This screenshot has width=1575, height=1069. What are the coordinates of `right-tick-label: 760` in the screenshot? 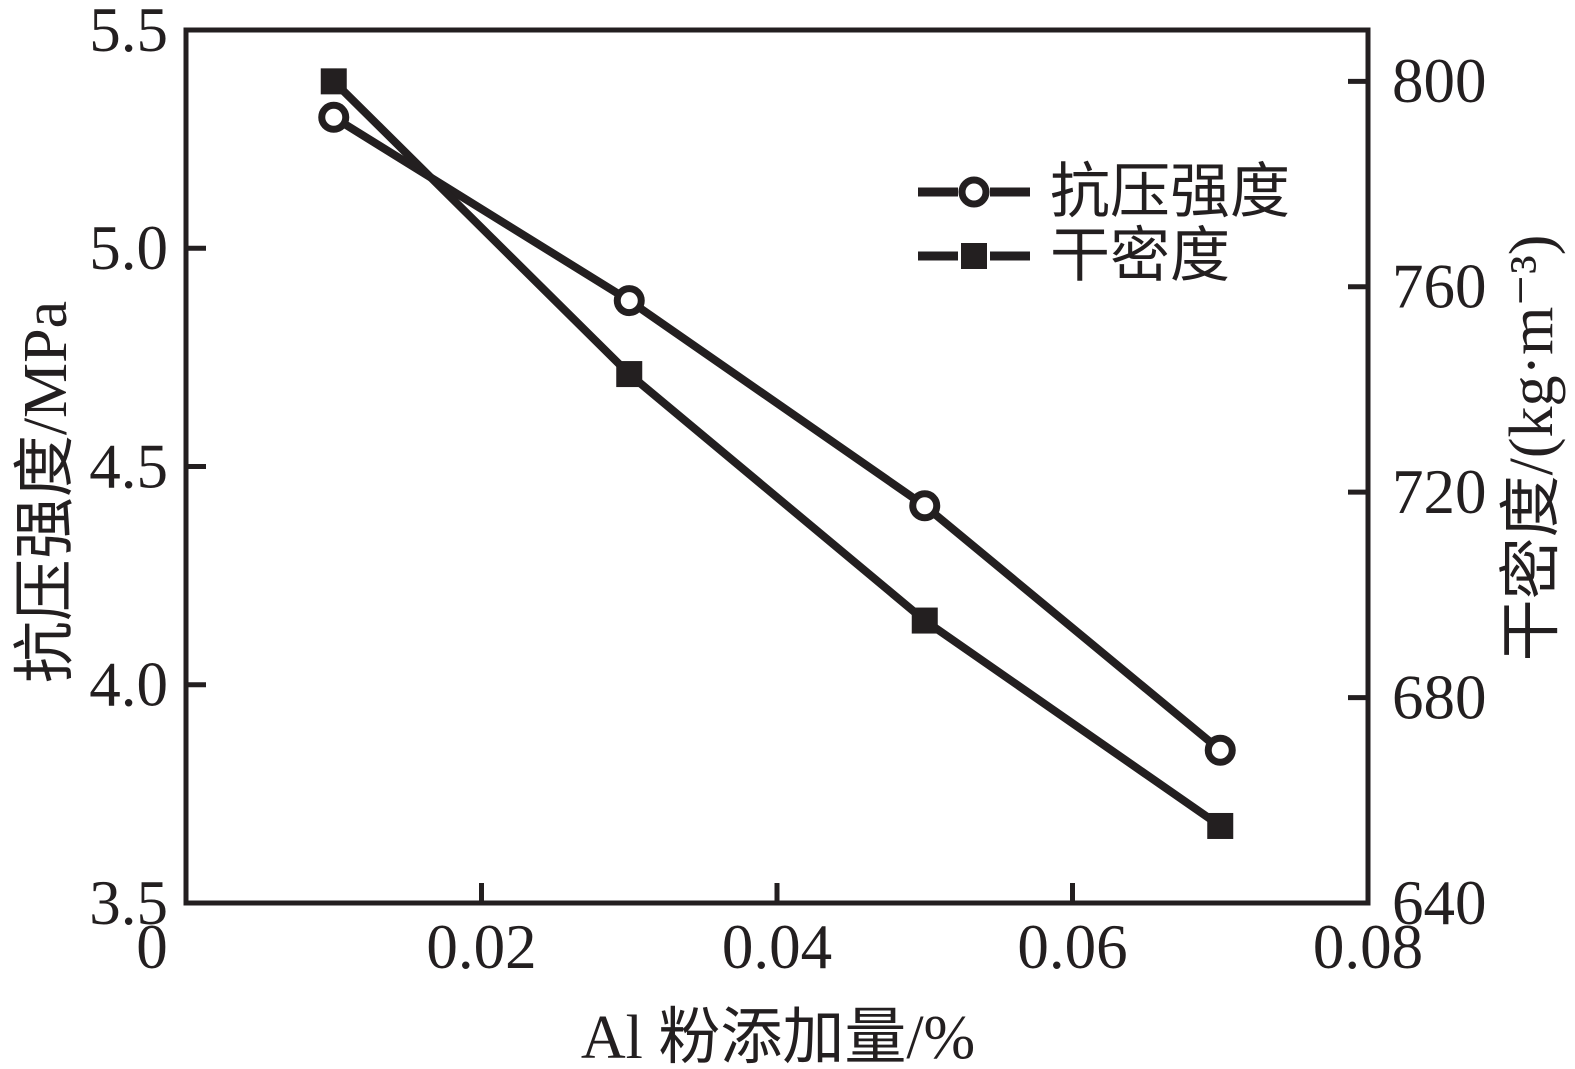 It's located at (1439, 287).